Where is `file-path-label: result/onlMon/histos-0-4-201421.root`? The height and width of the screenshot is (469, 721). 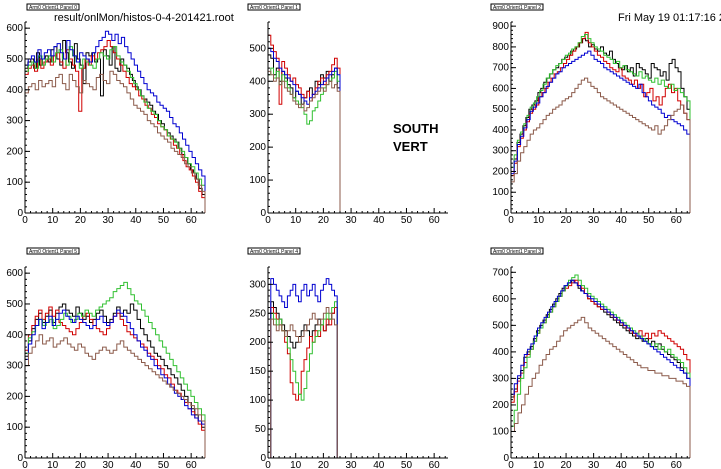 file-path-label: result/onlMon/histos-0-4-201421.root is located at coordinates (144, 18).